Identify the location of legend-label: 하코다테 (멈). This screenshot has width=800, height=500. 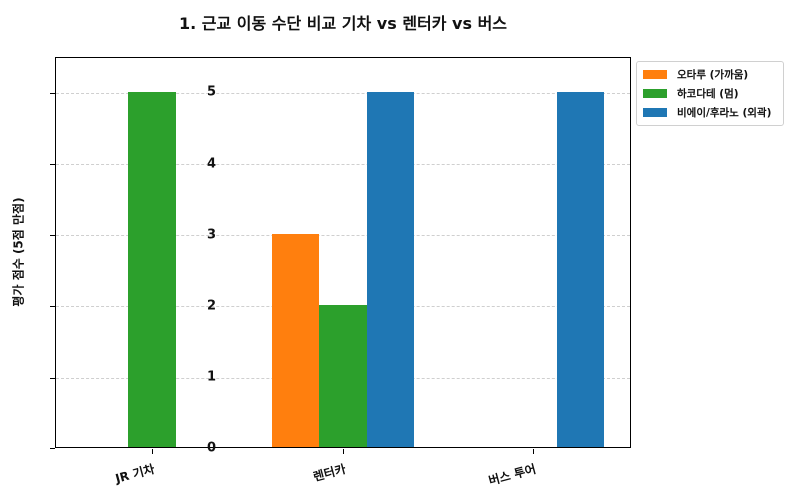
(708, 94).